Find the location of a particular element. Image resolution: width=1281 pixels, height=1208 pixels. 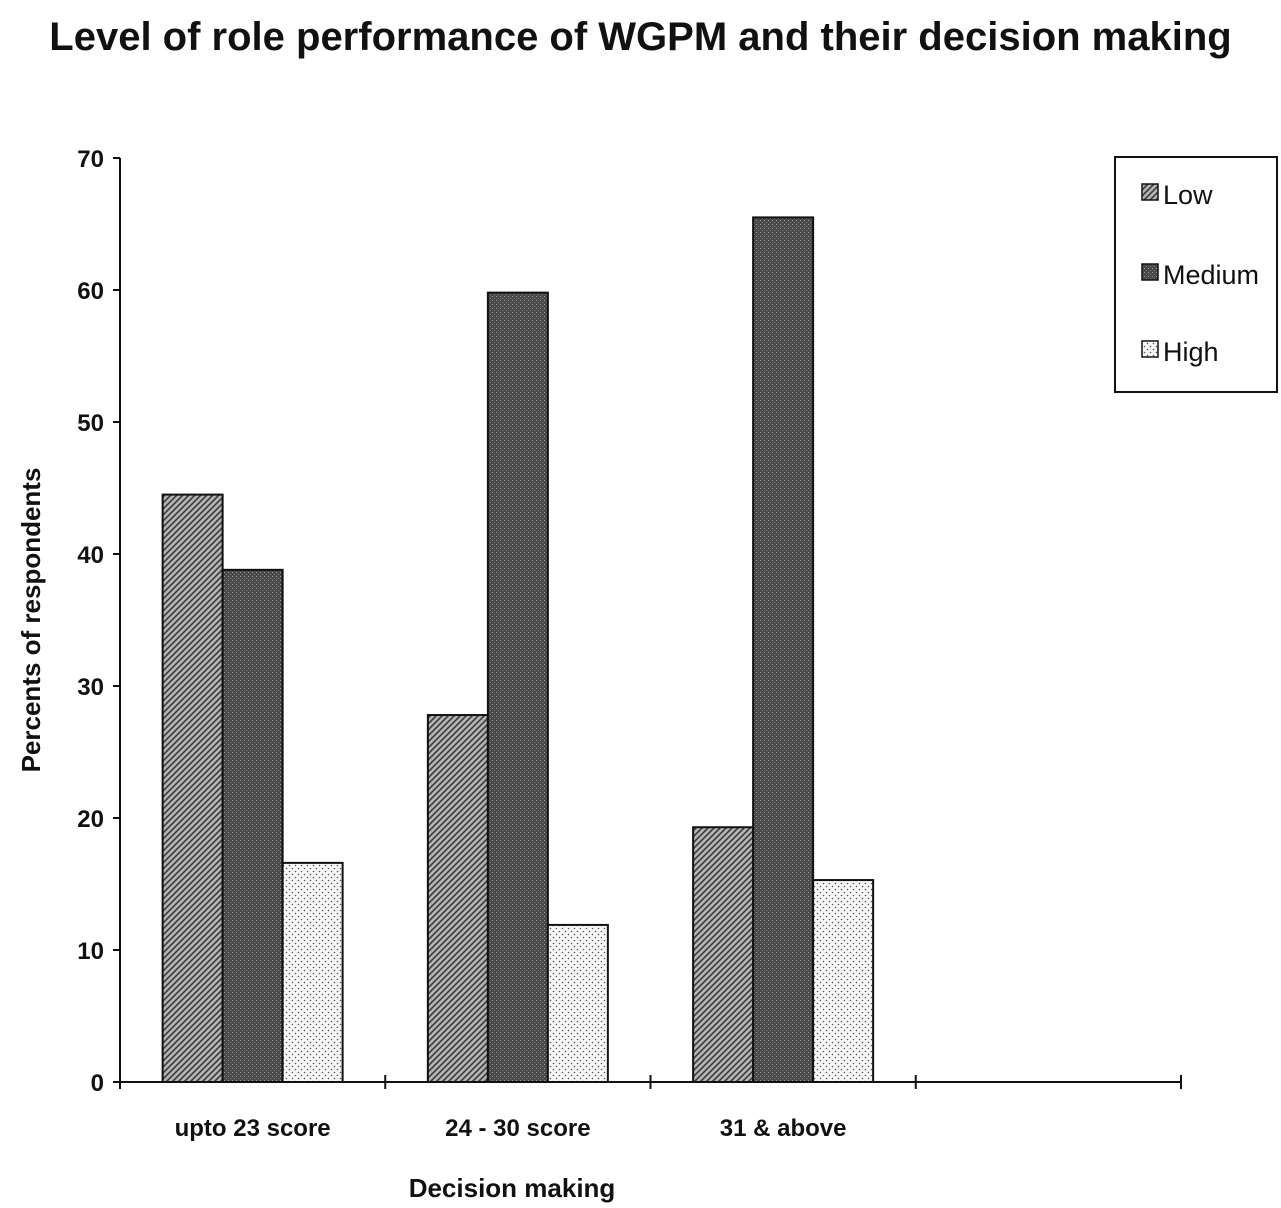

y-tick-label-40: 40 is located at coordinates (90, 555).